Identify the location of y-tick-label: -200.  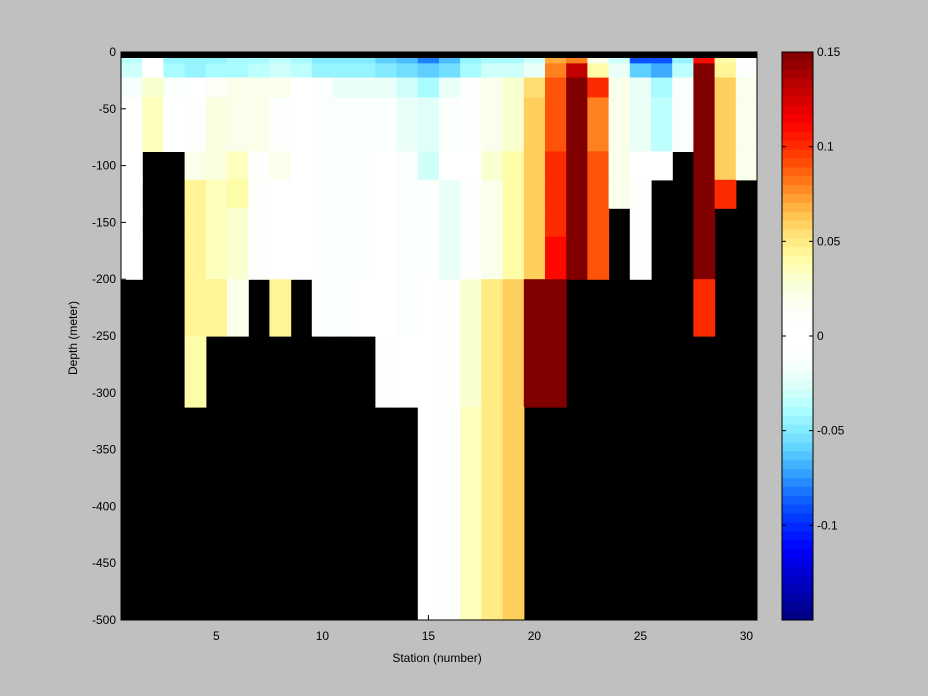
(104, 279).